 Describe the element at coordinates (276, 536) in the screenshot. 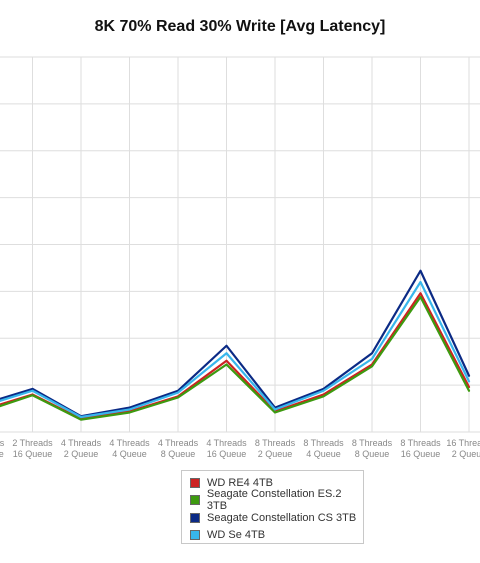

I see `legend-item: WD Se 4TB` at that location.